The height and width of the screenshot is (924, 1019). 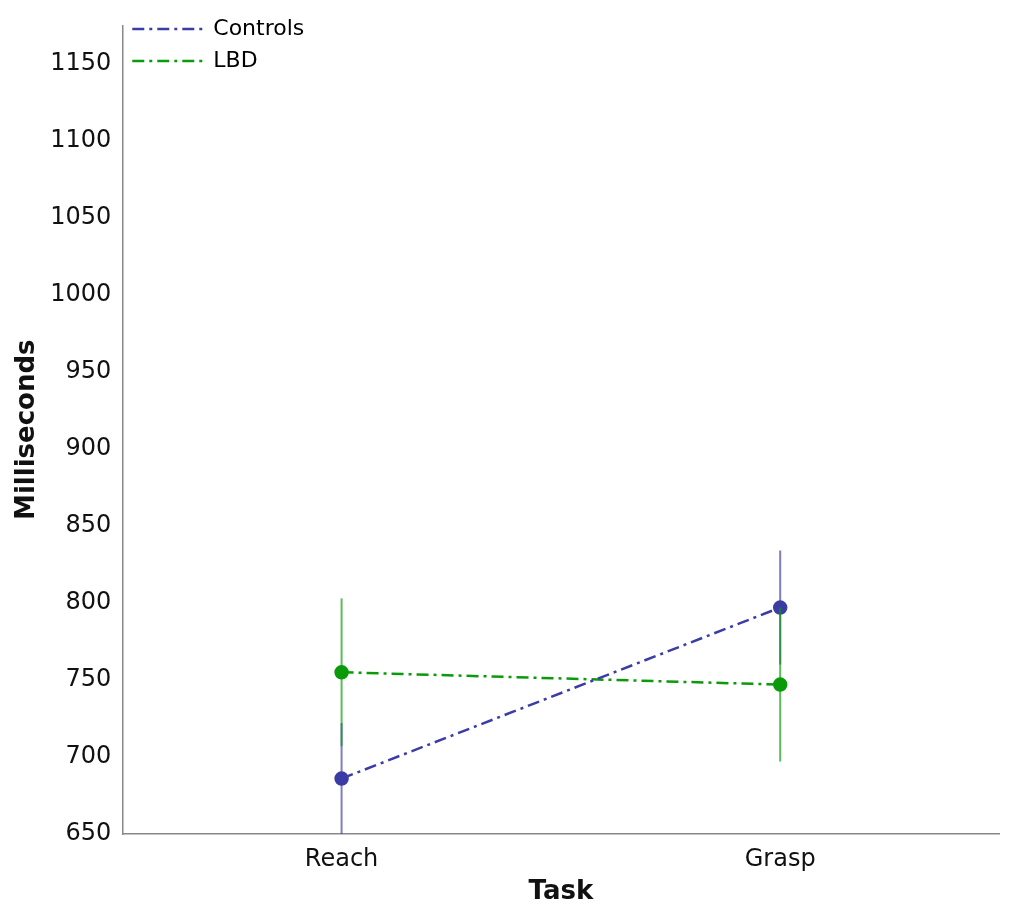 I want to click on y-tick-label: 1050, so click(x=81, y=216).